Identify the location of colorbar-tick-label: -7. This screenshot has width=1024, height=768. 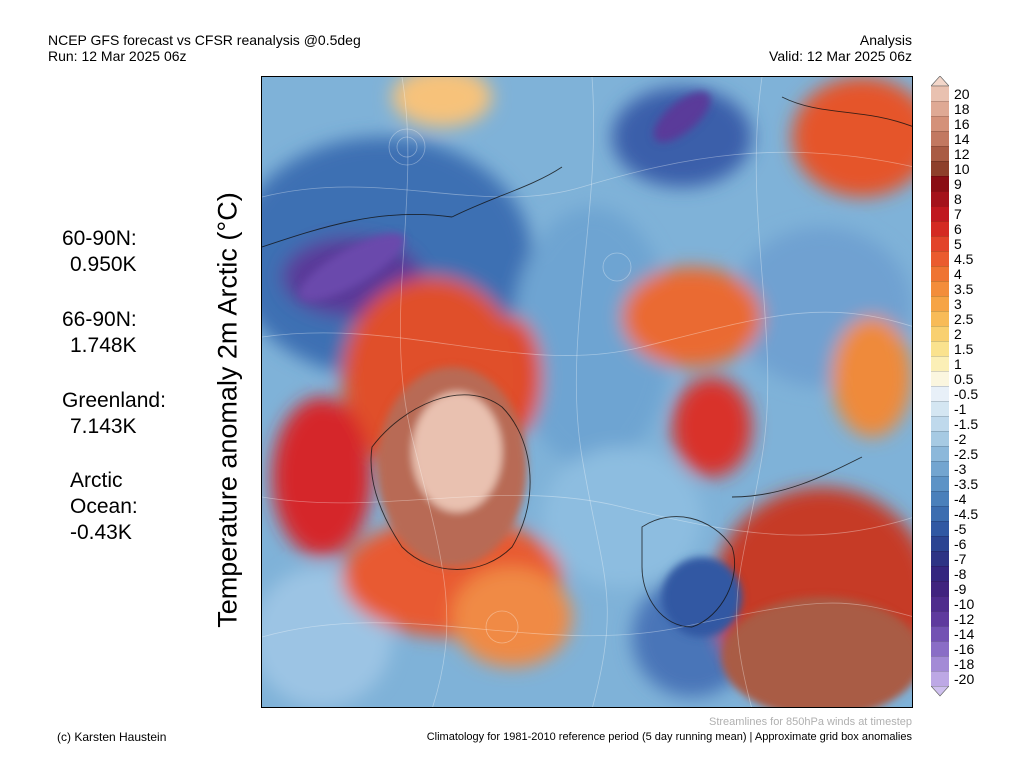
(960, 559).